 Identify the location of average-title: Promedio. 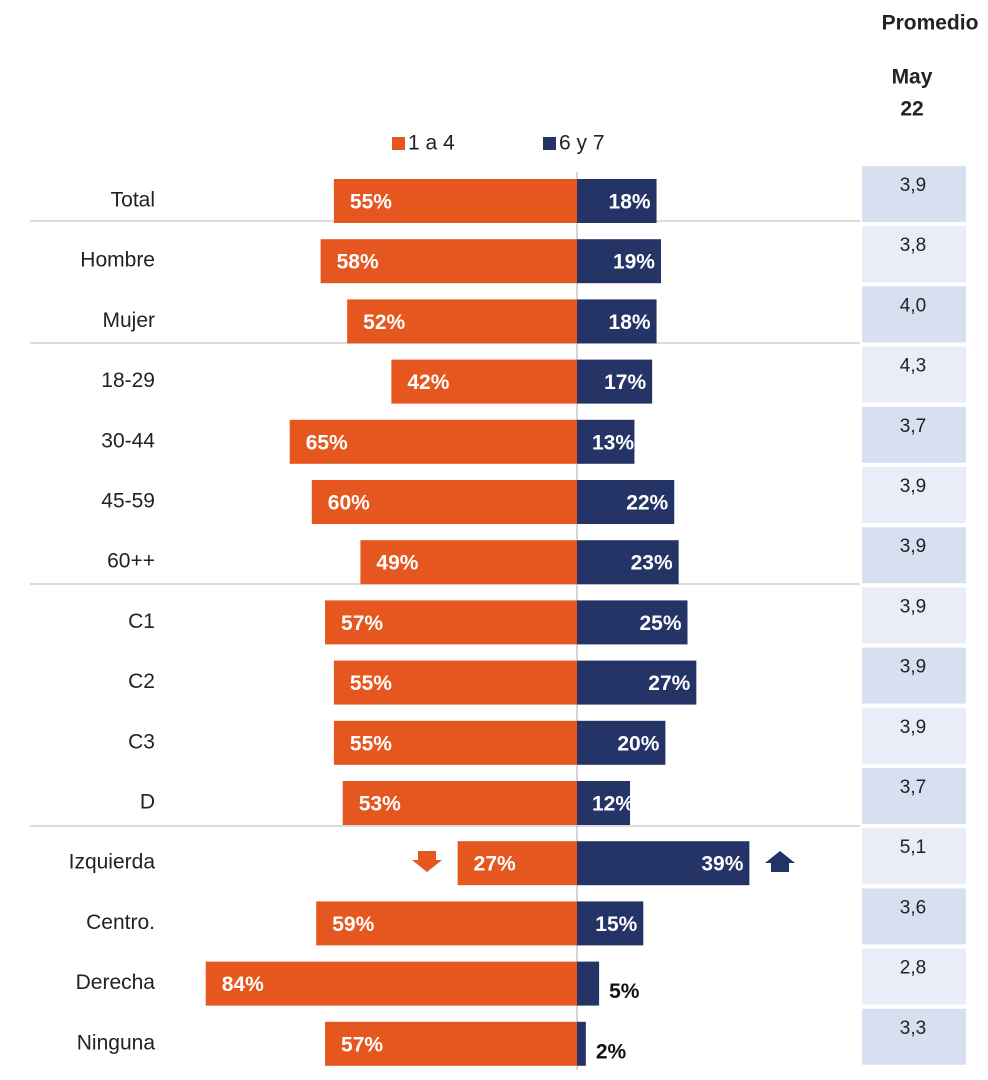
(930, 23).